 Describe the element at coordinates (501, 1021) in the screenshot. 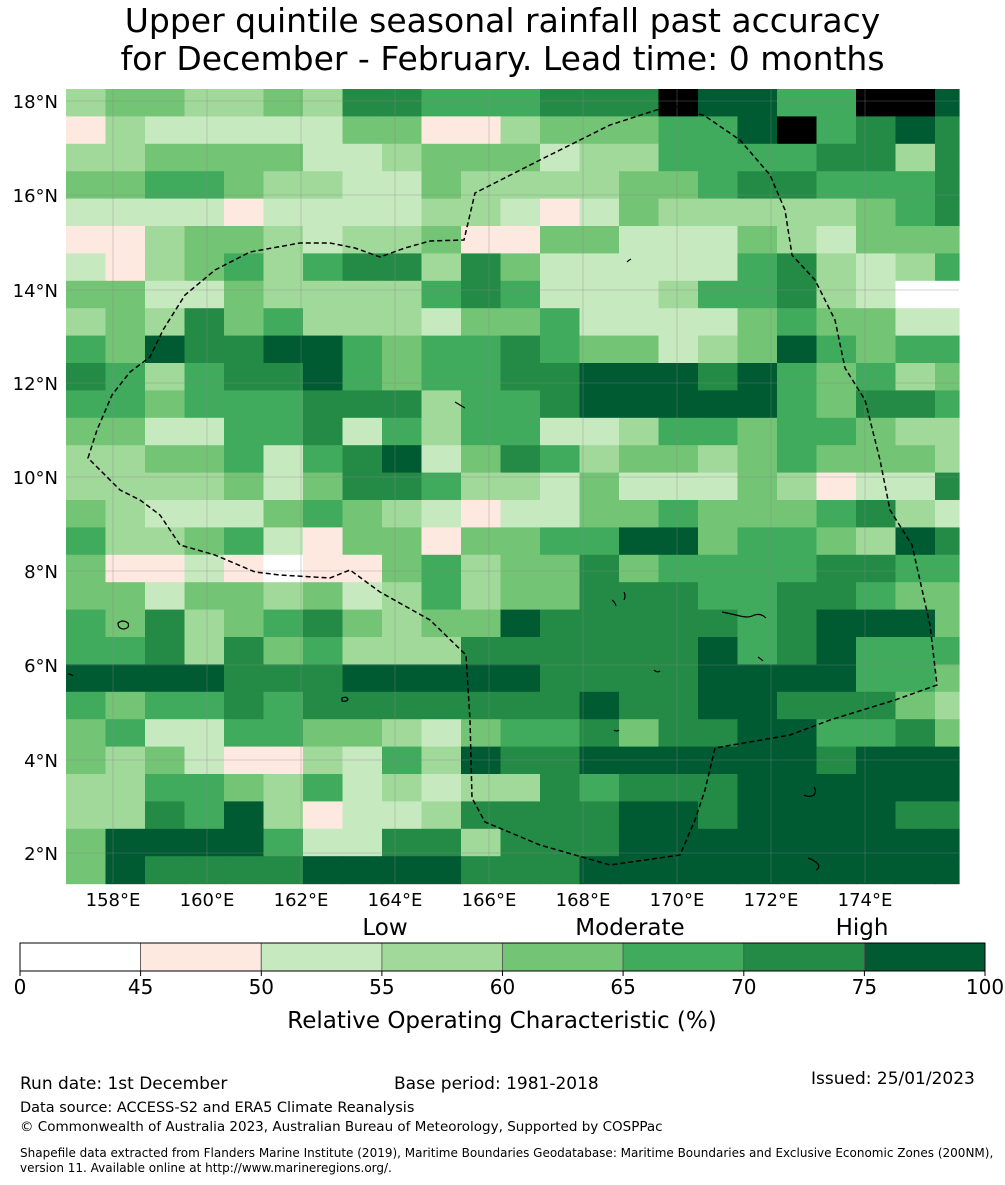

I see `colorbar-label: Relative Operating Characteristic (%)` at that location.